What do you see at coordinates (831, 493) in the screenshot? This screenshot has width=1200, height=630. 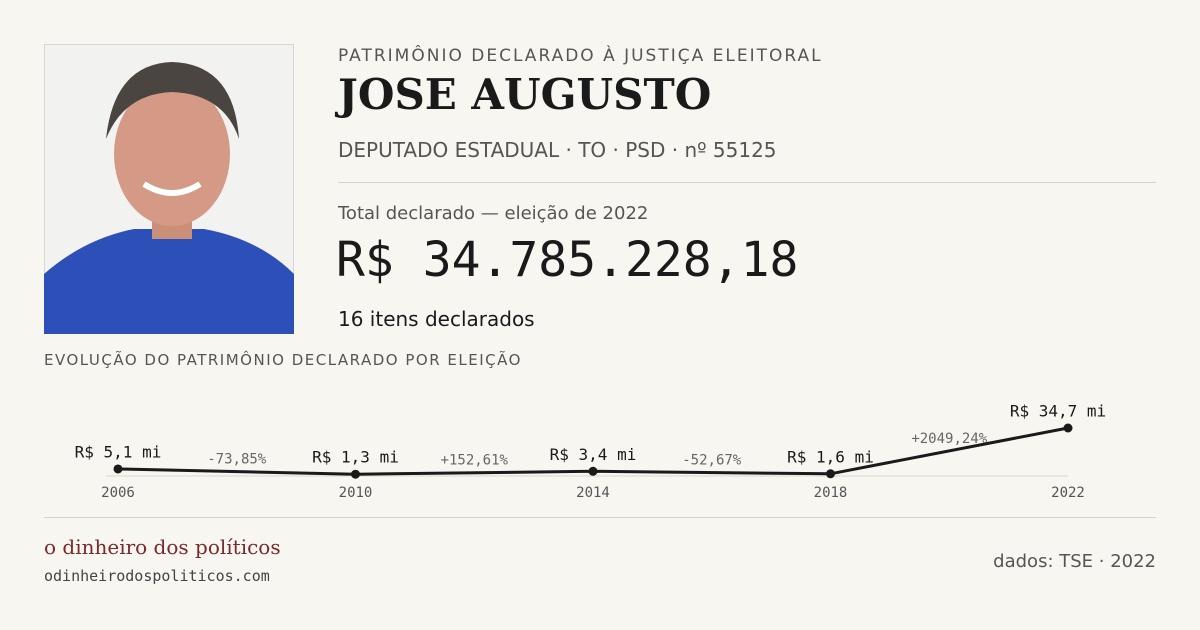 I see `x-tick-label: 2018` at bounding box center [831, 493].